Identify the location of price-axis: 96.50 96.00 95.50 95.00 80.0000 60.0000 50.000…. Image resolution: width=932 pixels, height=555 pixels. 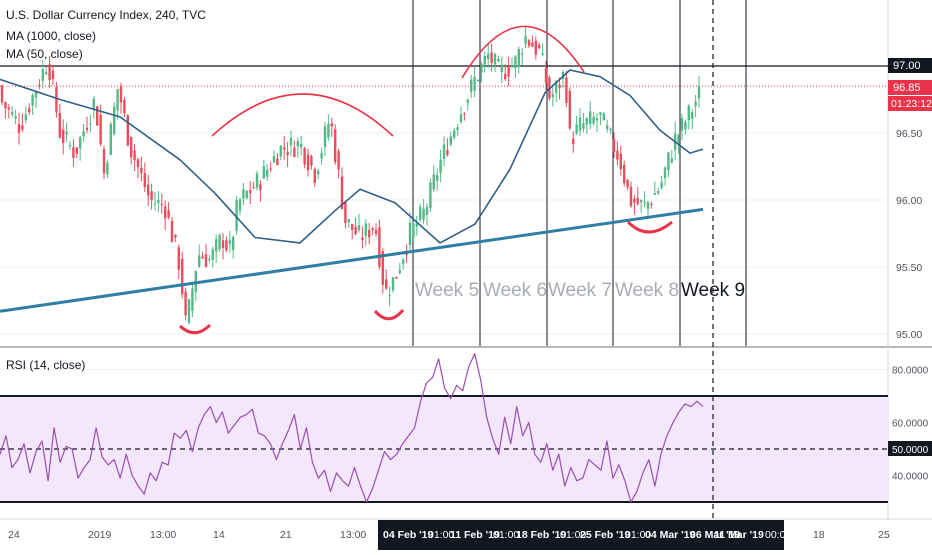
(910, 305).